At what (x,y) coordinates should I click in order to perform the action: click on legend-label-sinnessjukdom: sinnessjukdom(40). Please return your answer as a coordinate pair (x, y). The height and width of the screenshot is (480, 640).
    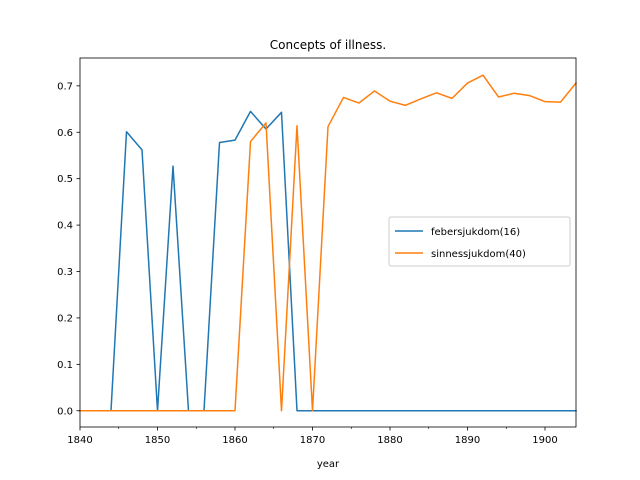
    Looking at the image, I should click on (478, 254).